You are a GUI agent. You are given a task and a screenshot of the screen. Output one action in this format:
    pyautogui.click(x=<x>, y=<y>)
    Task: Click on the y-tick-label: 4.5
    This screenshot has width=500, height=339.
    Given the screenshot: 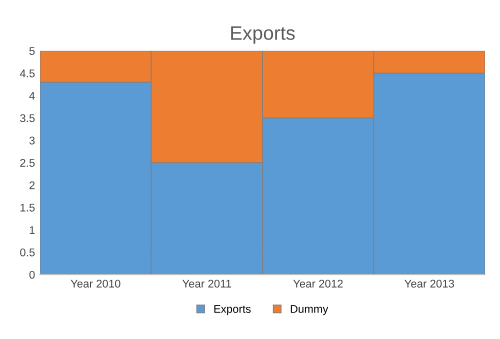 What is the action you would take?
    pyautogui.click(x=27, y=74)
    